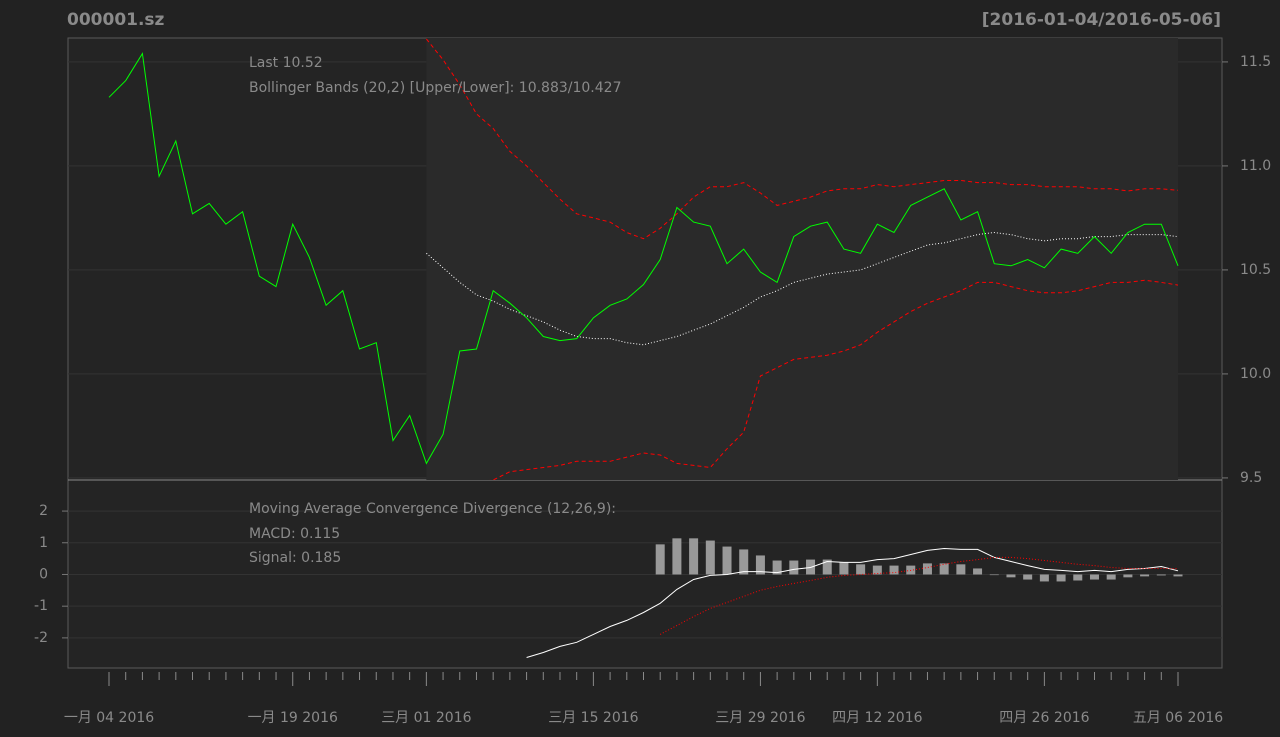 The height and width of the screenshot is (737, 1280). What do you see at coordinates (43, 574) in the screenshot?
I see `y-tick-label: 0` at bounding box center [43, 574].